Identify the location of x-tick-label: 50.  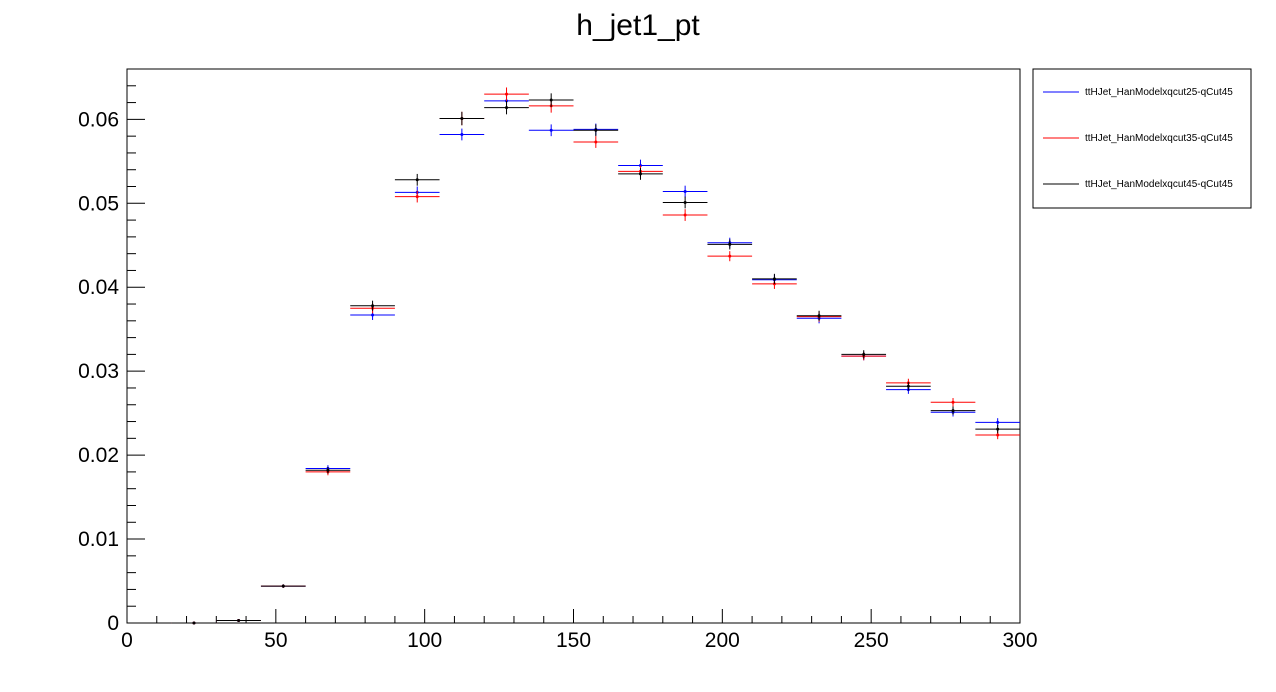
(275, 640).